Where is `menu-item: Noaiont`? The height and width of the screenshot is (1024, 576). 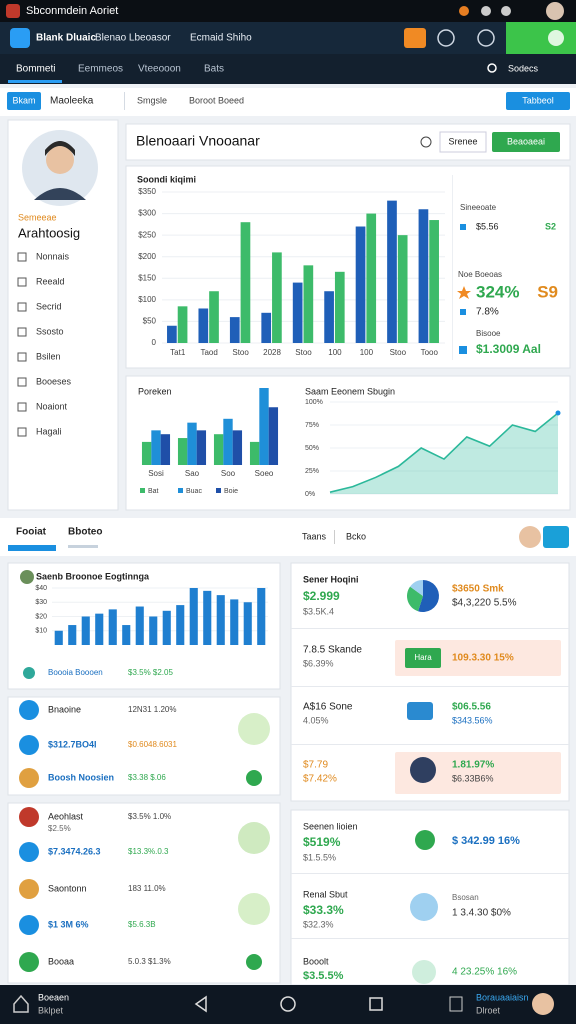
menu-item: Noaiont is located at coordinates (52, 406).